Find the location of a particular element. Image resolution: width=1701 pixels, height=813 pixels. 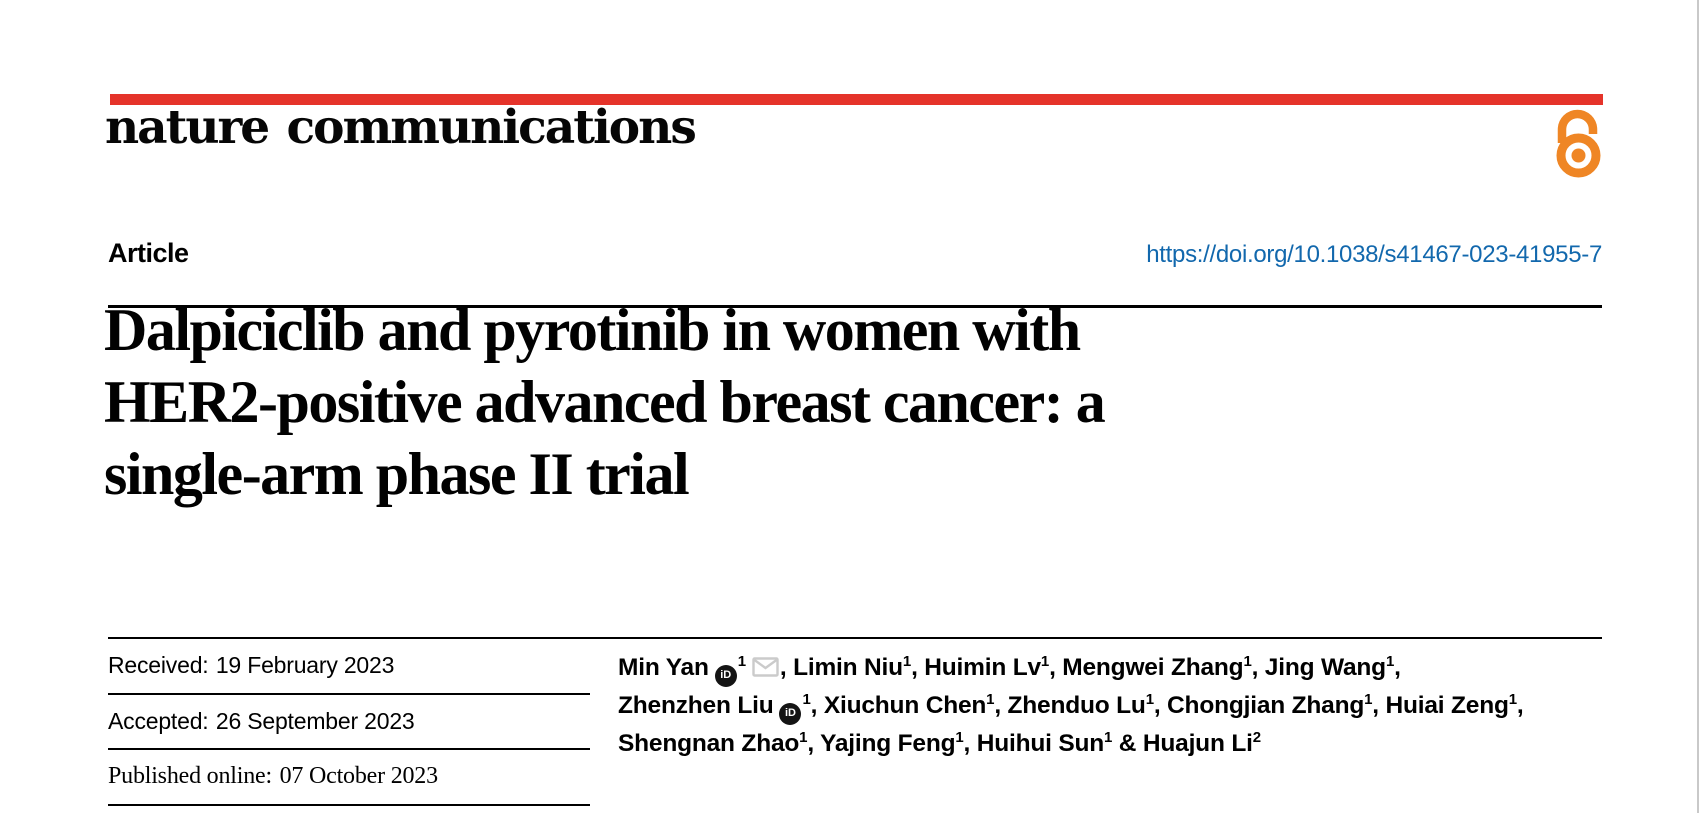

author-name-text: Shengnan Zhao is located at coordinates (709, 743).